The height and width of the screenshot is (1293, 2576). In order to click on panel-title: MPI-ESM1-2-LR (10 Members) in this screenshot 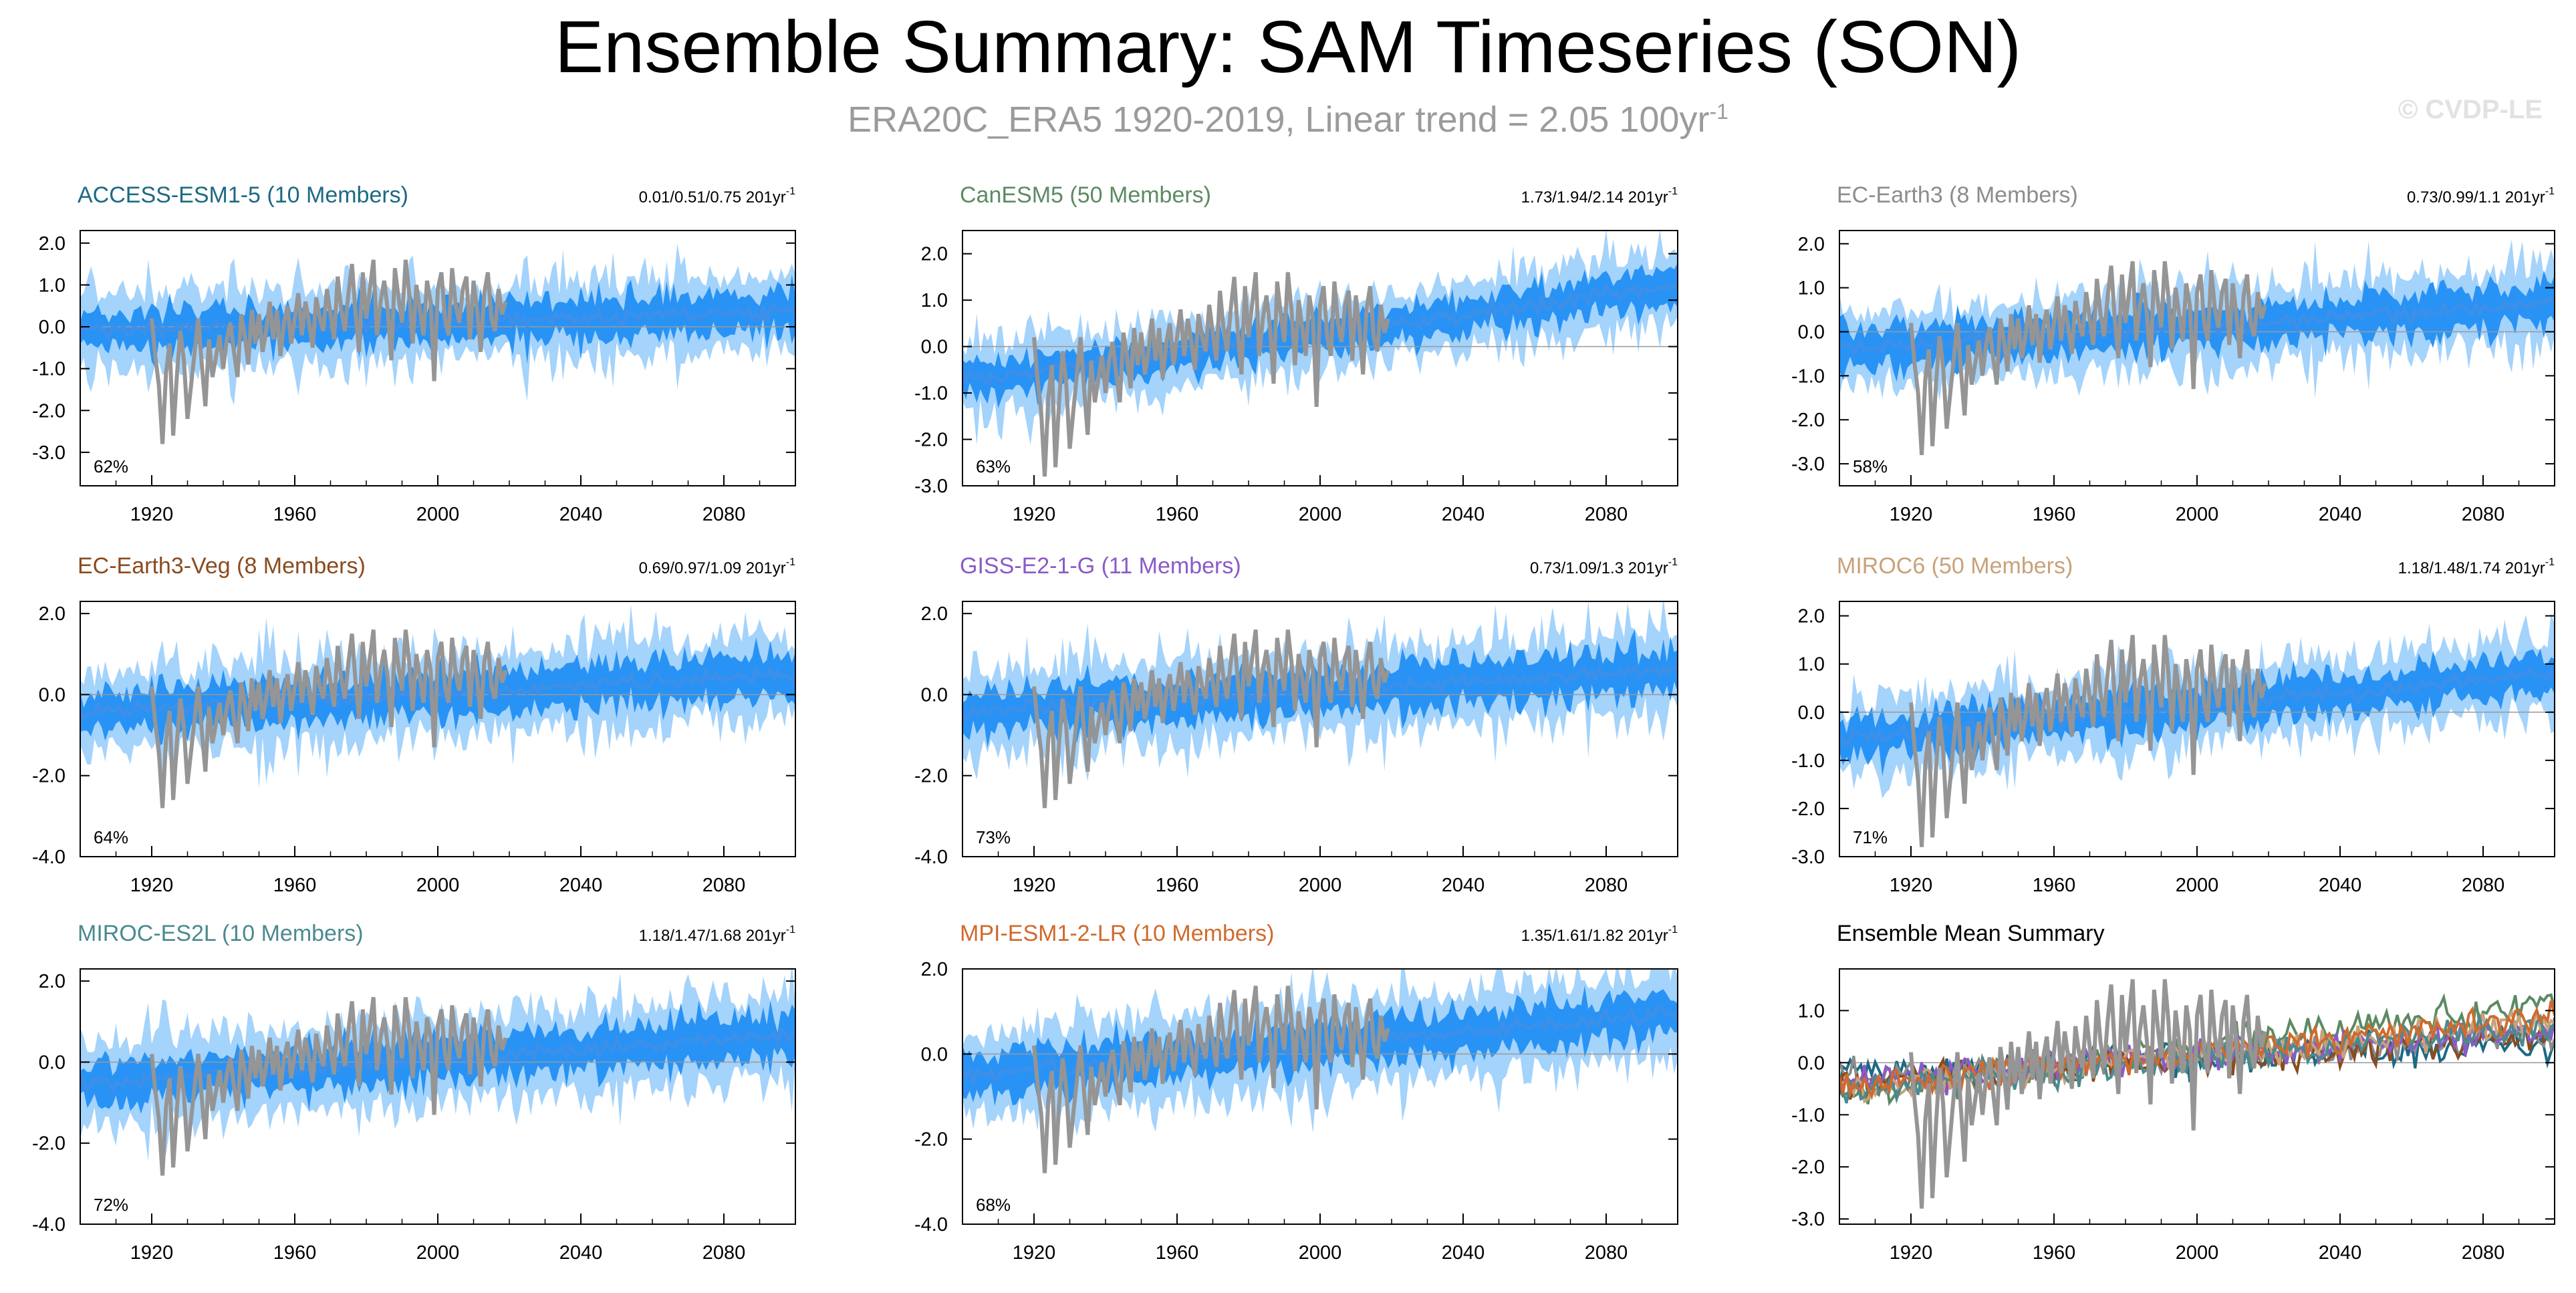, I will do `click(1117, 933)`.